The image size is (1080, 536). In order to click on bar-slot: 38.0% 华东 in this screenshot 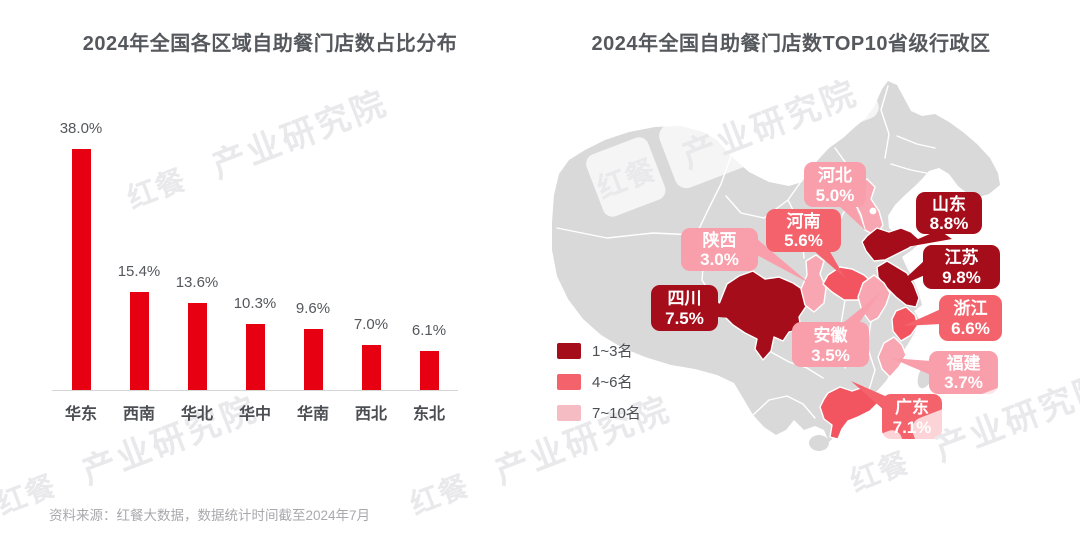, I will do `click(81, 271)`.